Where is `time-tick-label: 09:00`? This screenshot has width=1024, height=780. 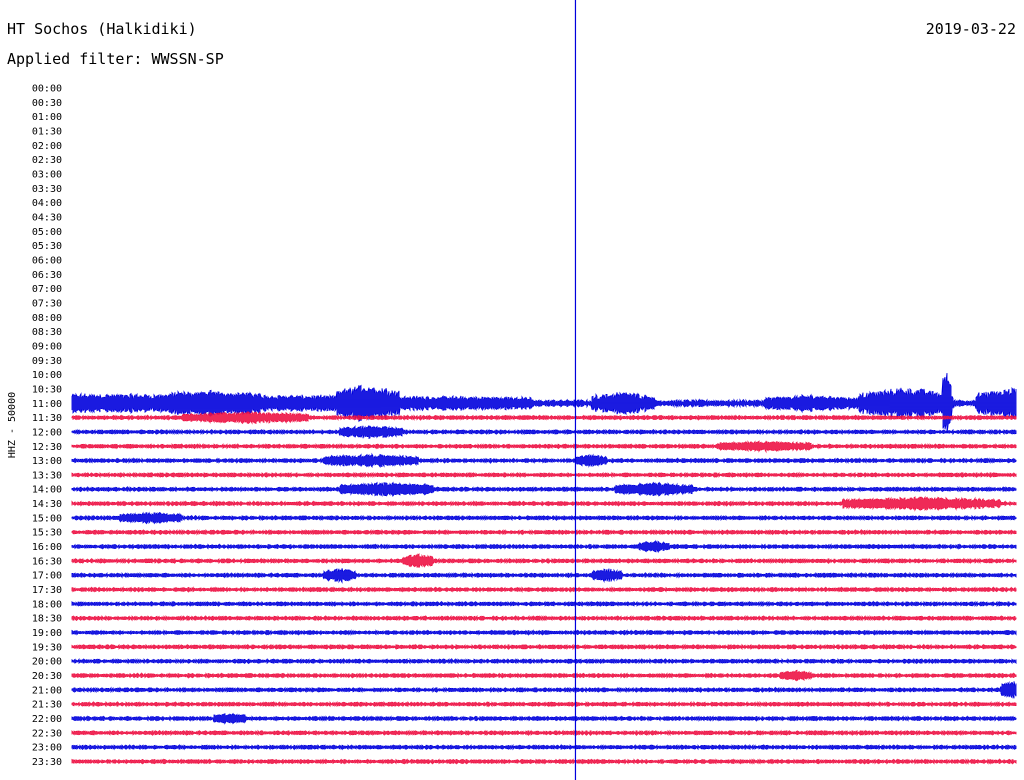 time-tick-label: 09:00 is located at coordinates (47, 346).